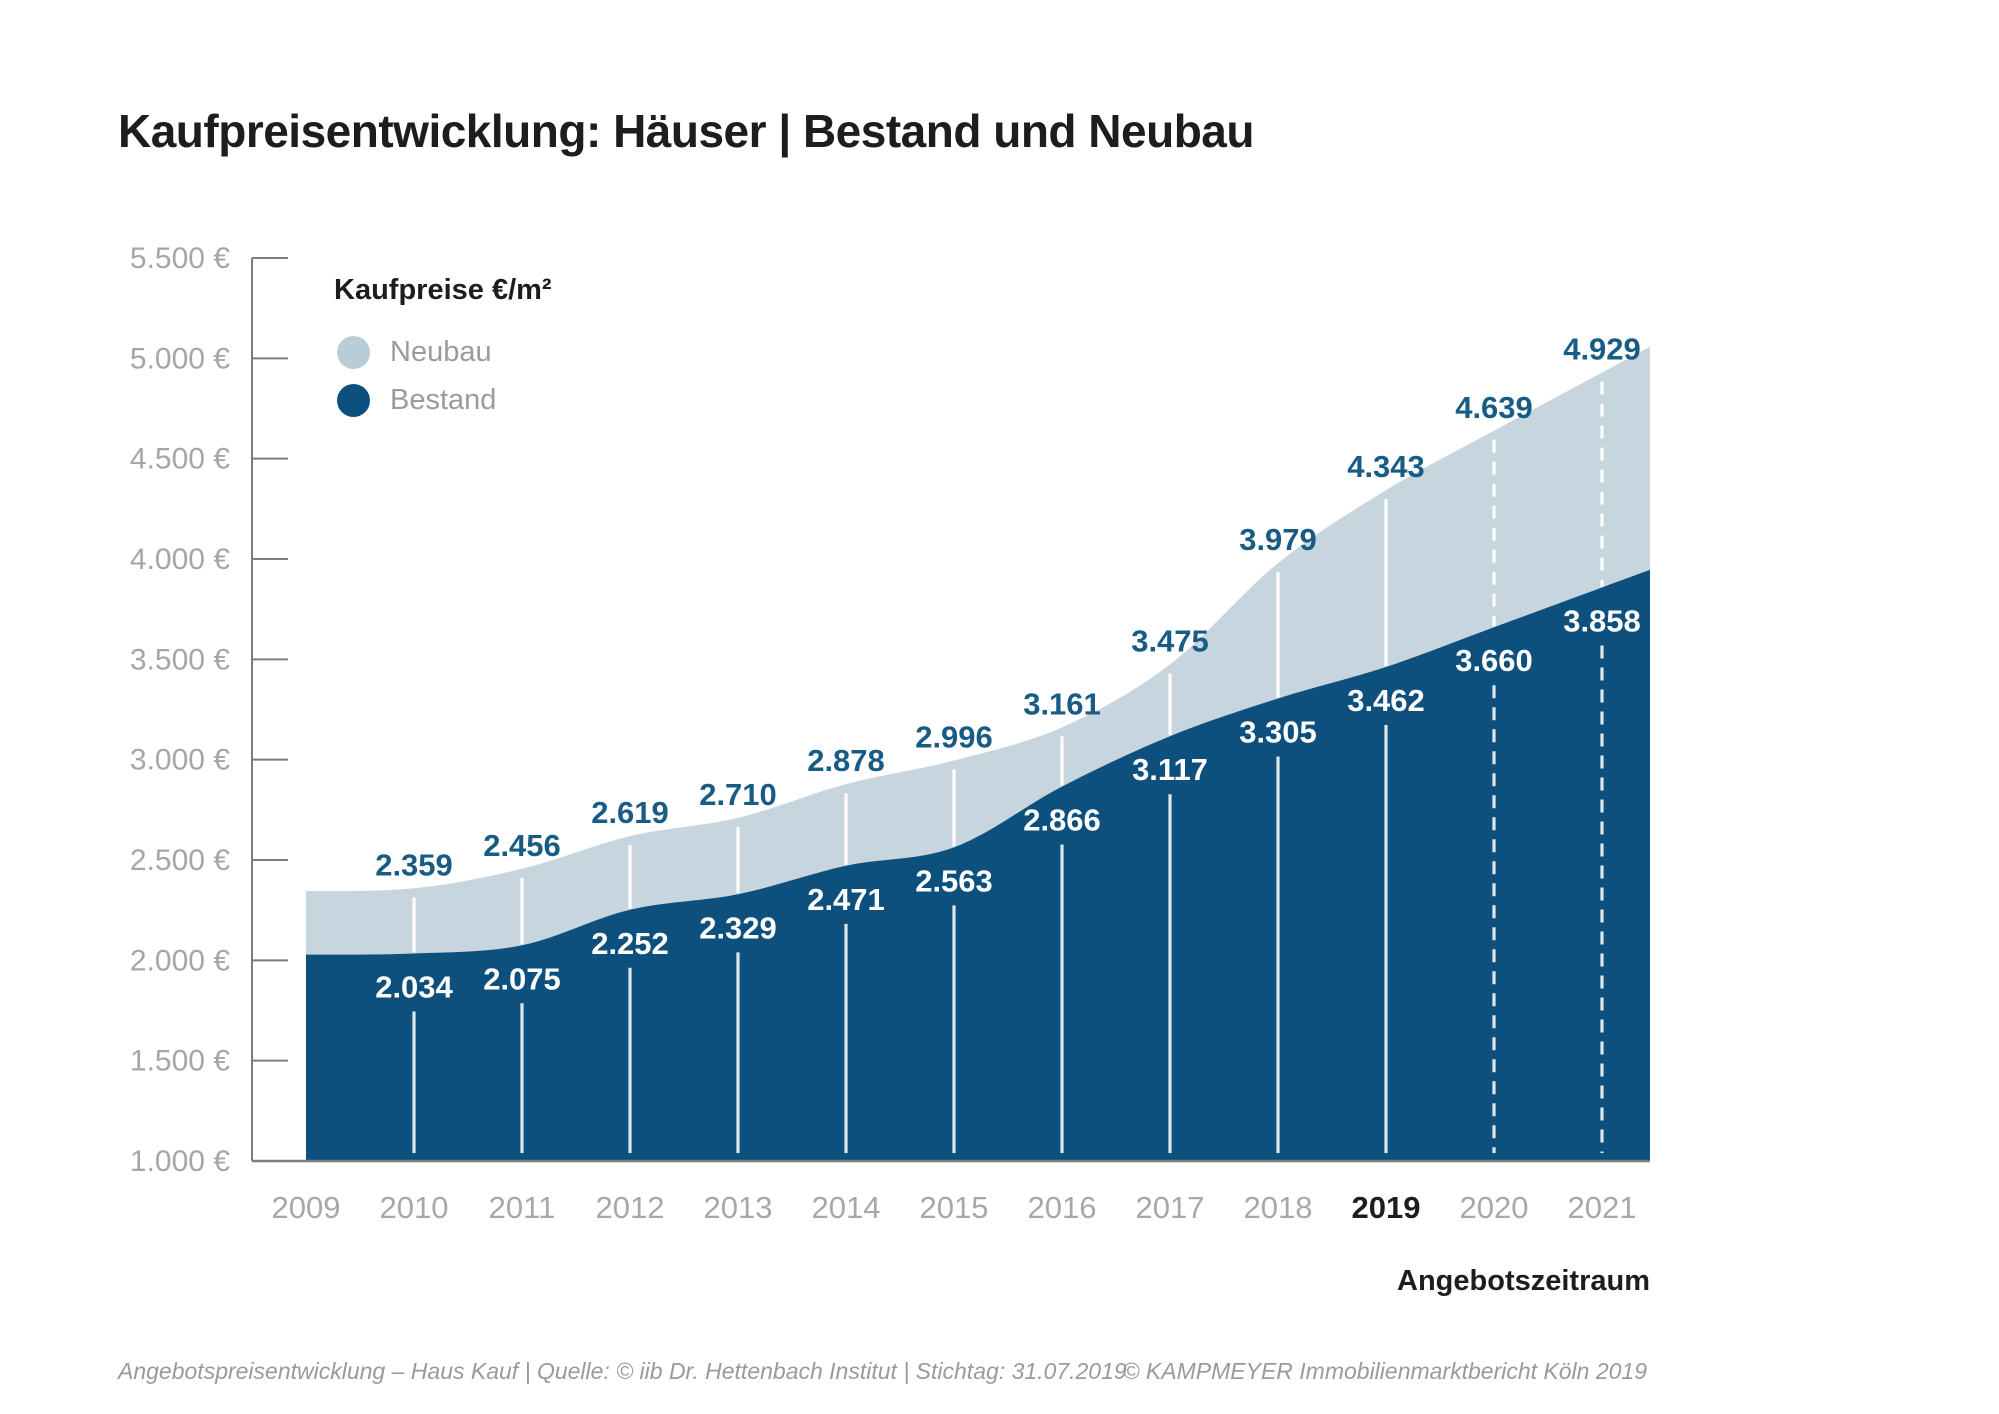  I want to click on bestand-value-label: 2.329, so click(738, 927).